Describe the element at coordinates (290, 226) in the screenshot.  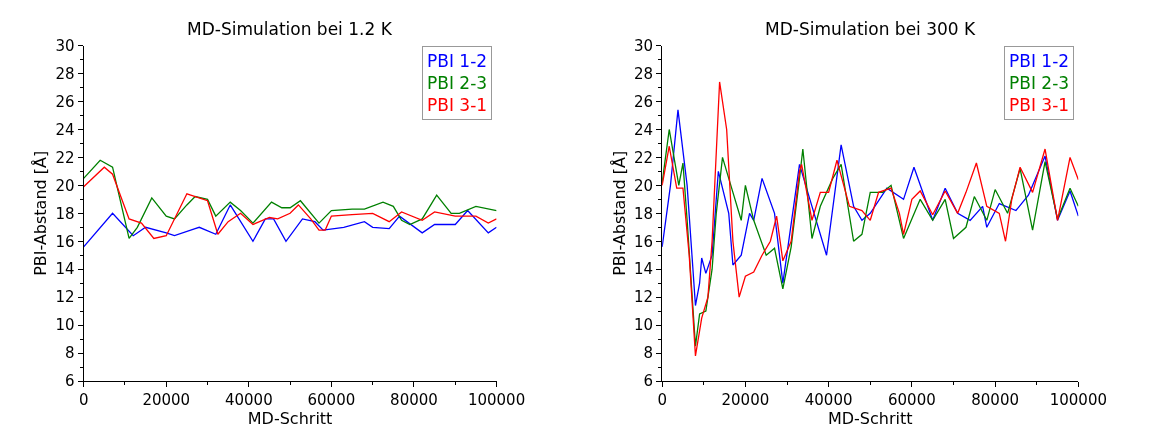
I see `line-series` at that location.